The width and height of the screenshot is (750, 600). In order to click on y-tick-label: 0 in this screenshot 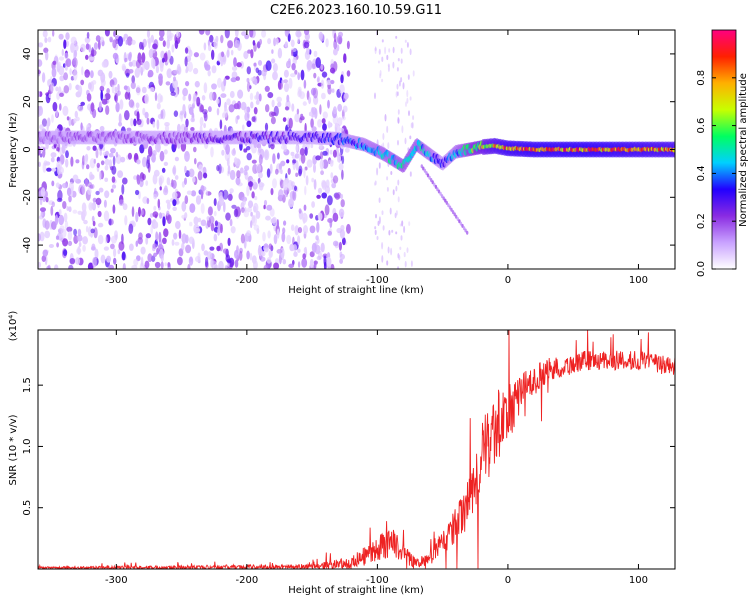, I will do `click(27, 149)`.